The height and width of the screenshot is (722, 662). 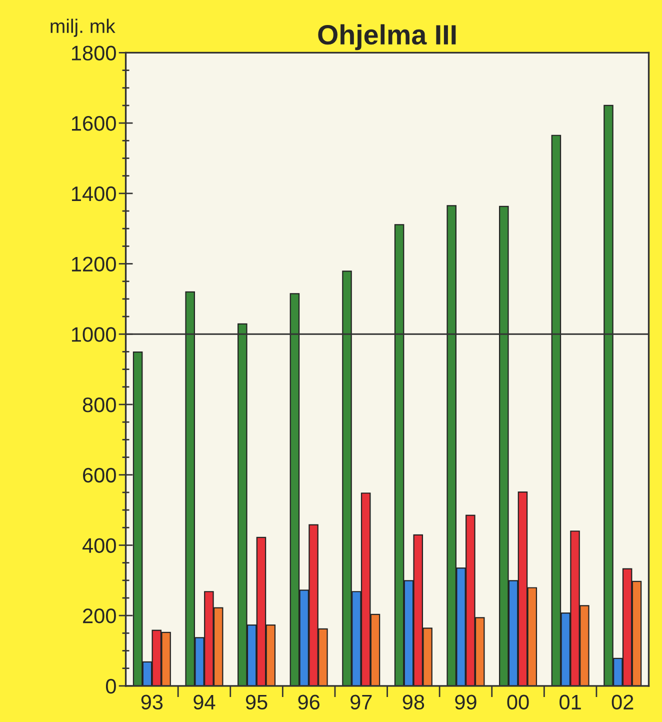 I want to click on y-tick-label: 600, so click(x=99, y=475).